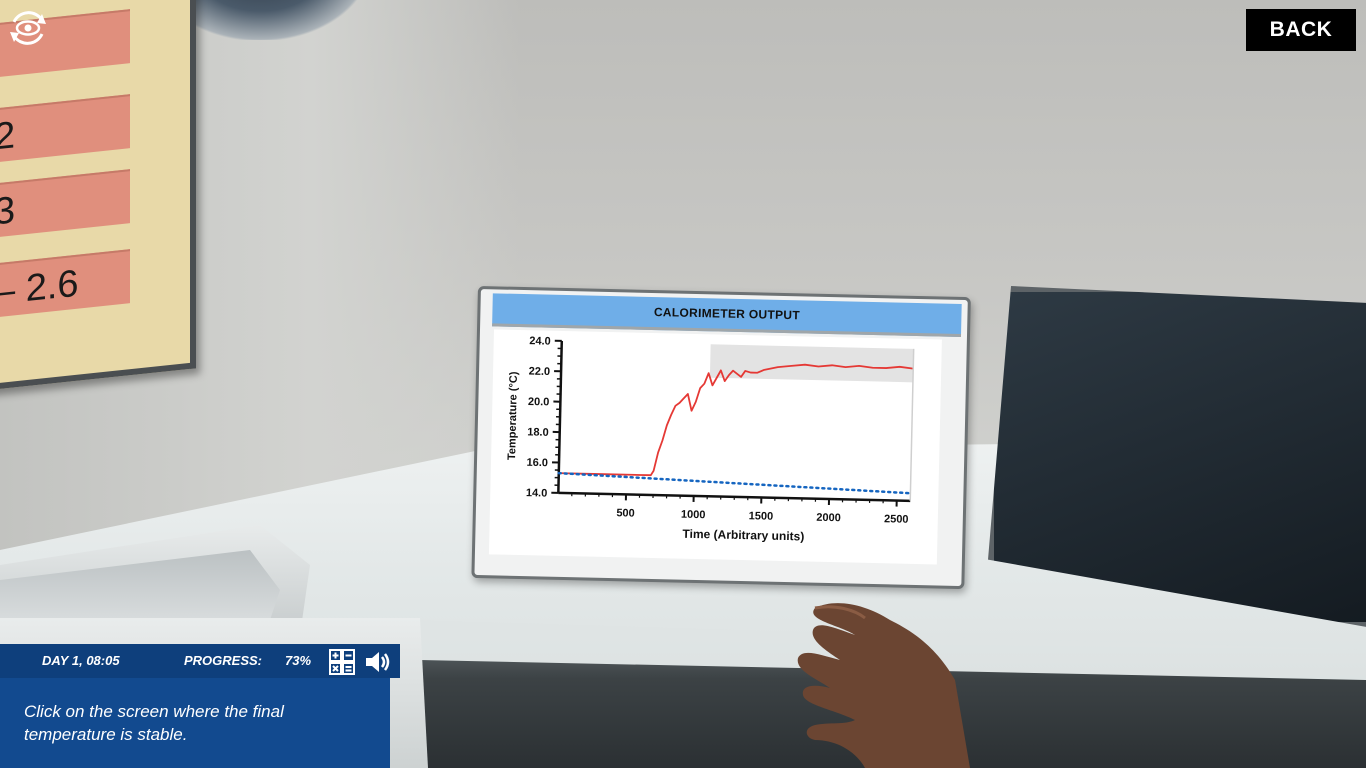 The width and height of the screenshot is (1366, 768). What do you see at coordinates (65, 204) in the screenshot?
I see `whiteboard-row: 3` at bounding box center [65, 204].